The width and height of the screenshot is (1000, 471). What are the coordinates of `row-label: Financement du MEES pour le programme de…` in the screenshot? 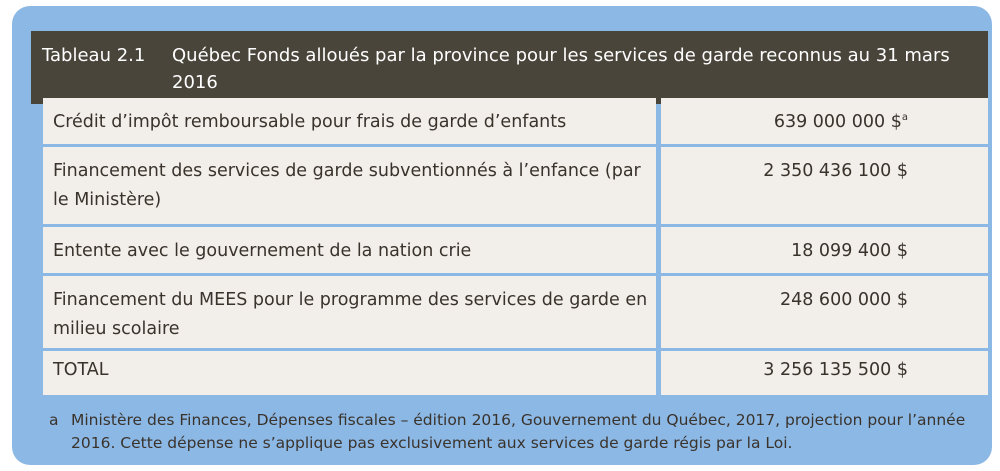 It's located at (349, 312).